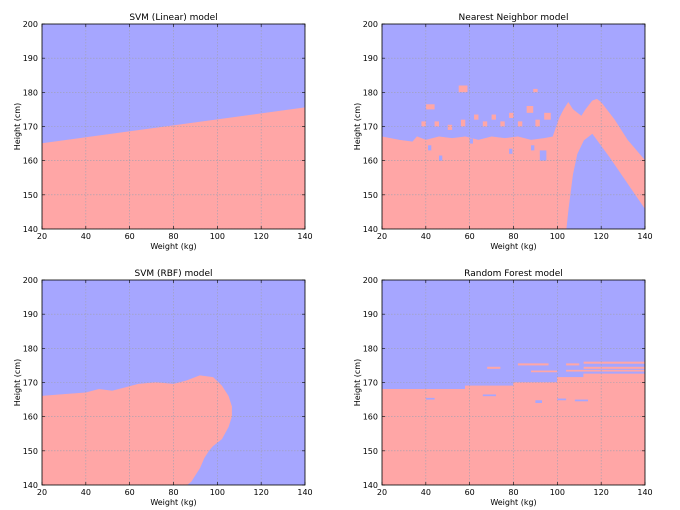  Describe the element at coordinates (513, 163) in the screenshot. I see `decision-region` at that location.